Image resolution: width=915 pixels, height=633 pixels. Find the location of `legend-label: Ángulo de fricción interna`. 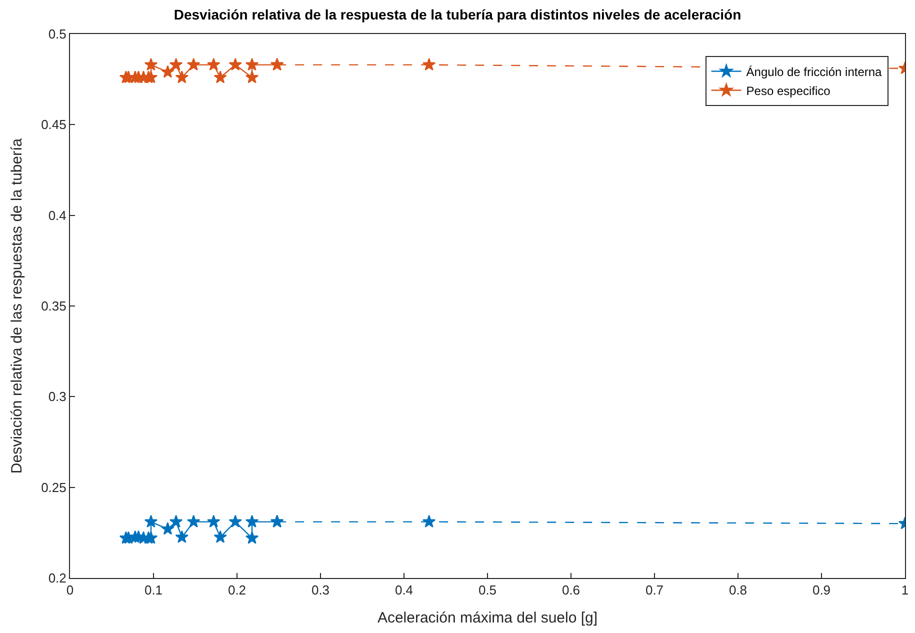

legend-label: Ángulo de fricción interna is located at coordinates (814, 71).